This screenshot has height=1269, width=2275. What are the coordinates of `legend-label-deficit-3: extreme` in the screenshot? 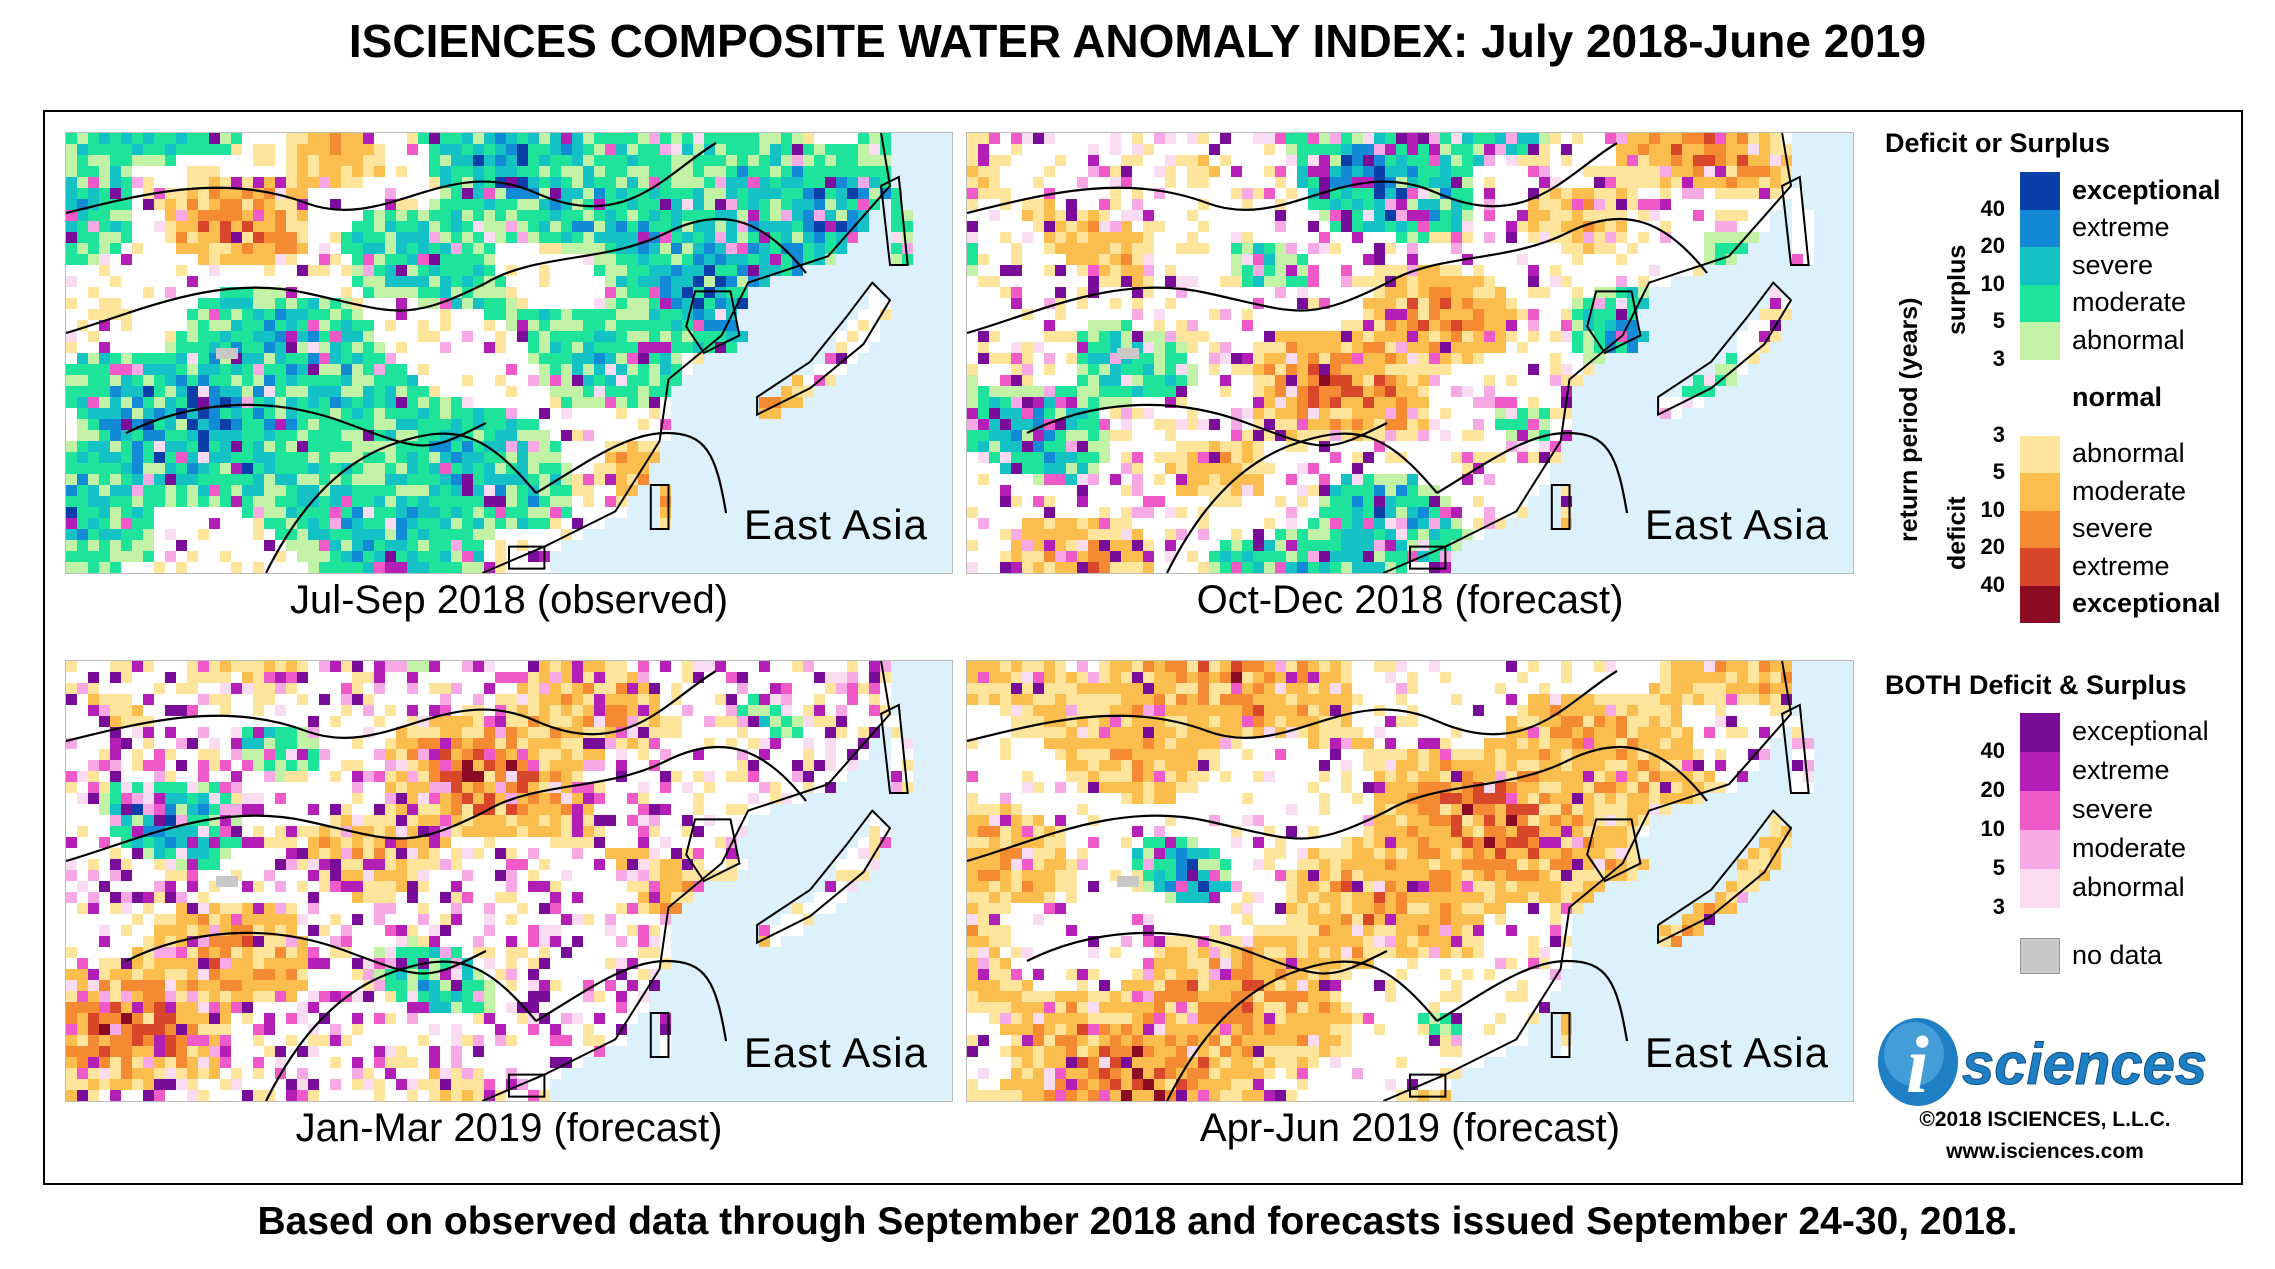 It's located at (2121, 565).